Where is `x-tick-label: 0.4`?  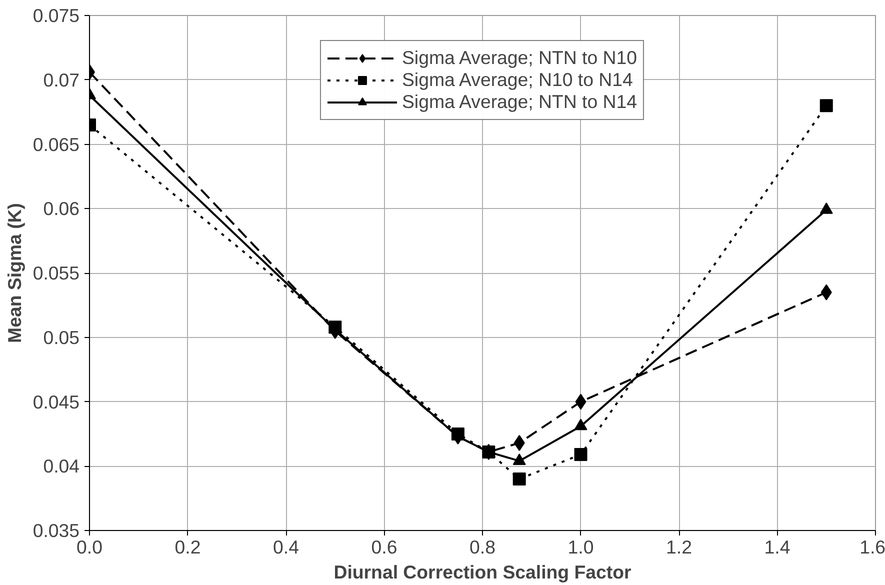
x-tick-label: 0.4 is located at coordinates (286, 547).